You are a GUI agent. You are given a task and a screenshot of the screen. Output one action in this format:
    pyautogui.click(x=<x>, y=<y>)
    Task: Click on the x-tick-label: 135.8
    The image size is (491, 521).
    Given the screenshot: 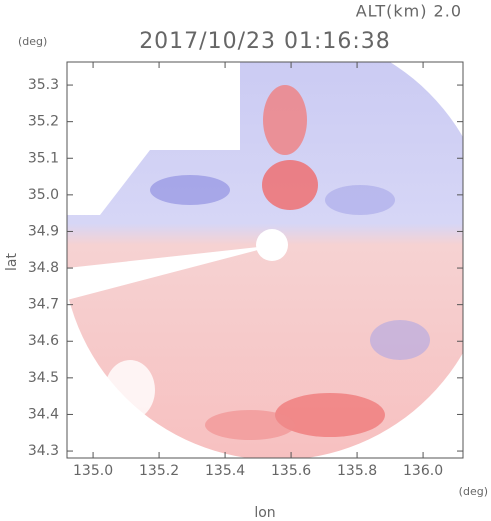 What is the action you would take?
    pyautogui.click(x=357, y=471)
    